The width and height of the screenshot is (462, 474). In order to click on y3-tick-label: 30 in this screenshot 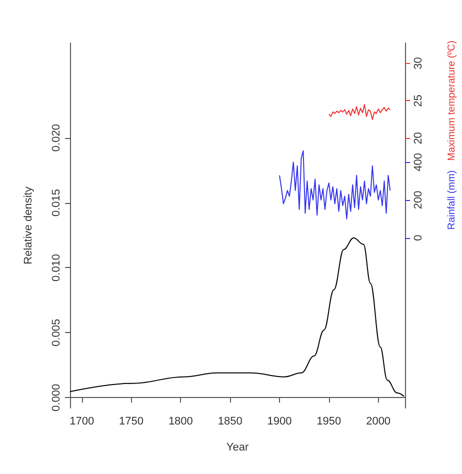, I will do `click(418, 63)`.